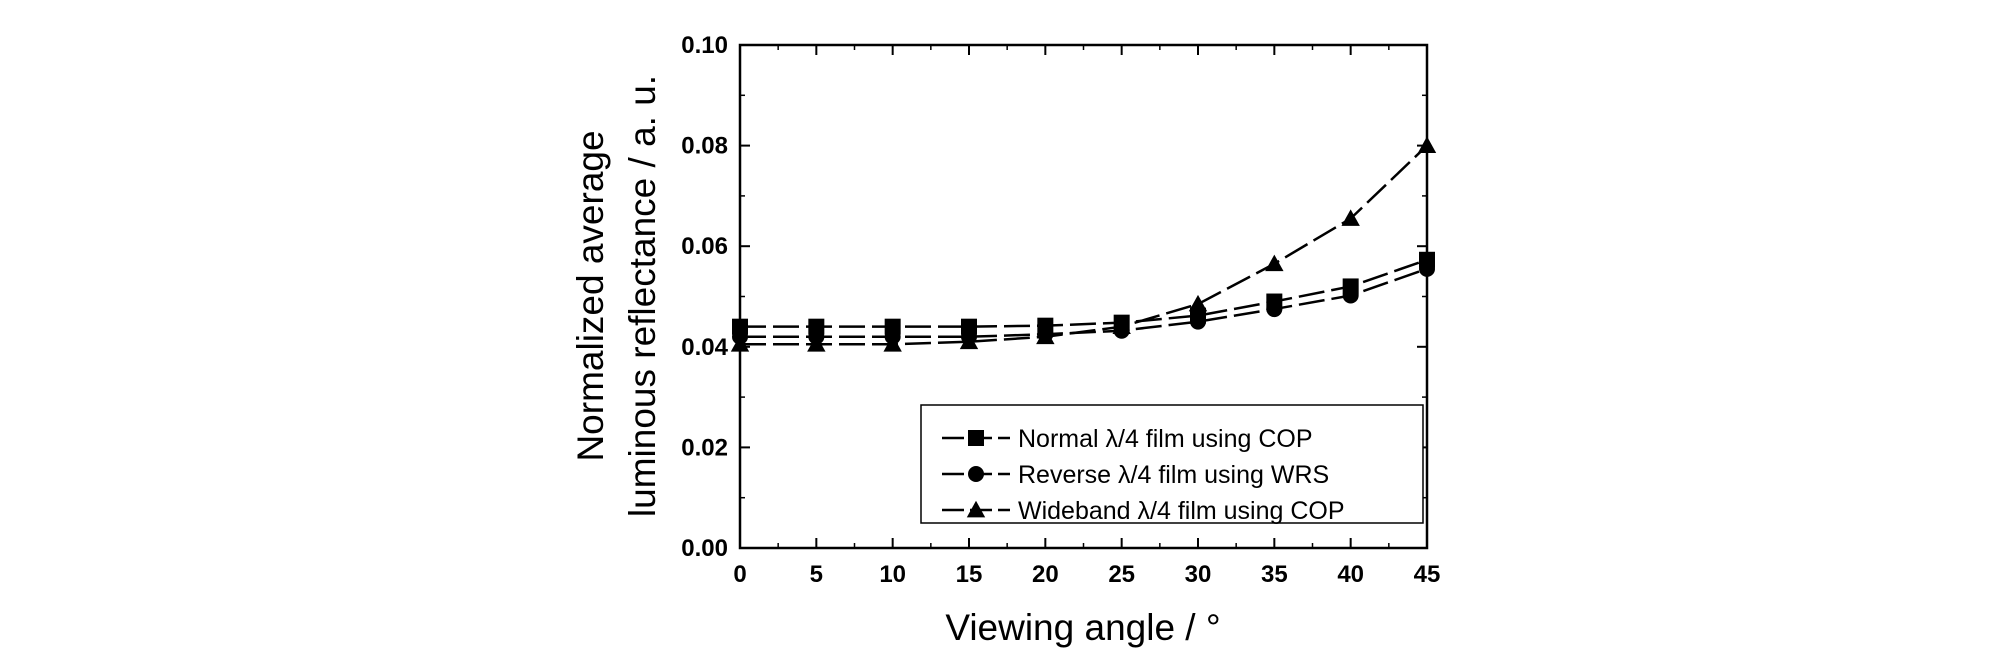  Describe the element at coordinates (590, 295) in the screenshot. I see `y-axis-title-line-1: Normalized average` at that location.